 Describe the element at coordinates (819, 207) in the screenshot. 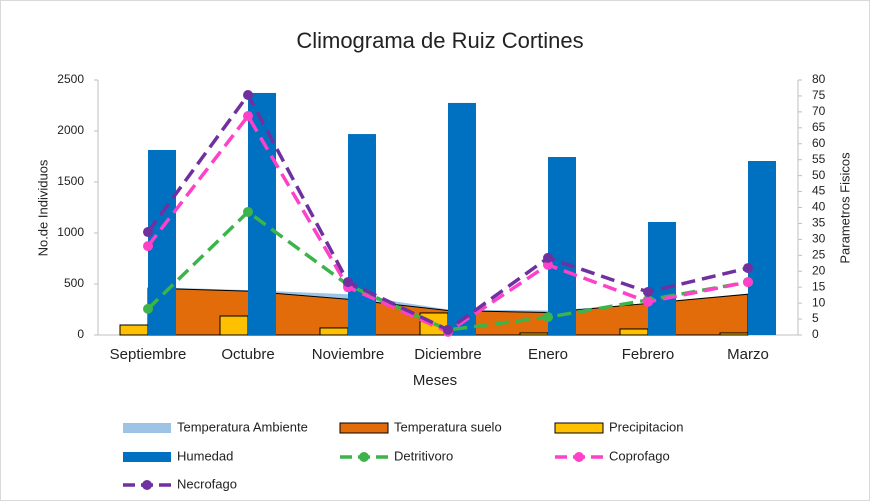

I see `y2-tick-label: 40` at that location.